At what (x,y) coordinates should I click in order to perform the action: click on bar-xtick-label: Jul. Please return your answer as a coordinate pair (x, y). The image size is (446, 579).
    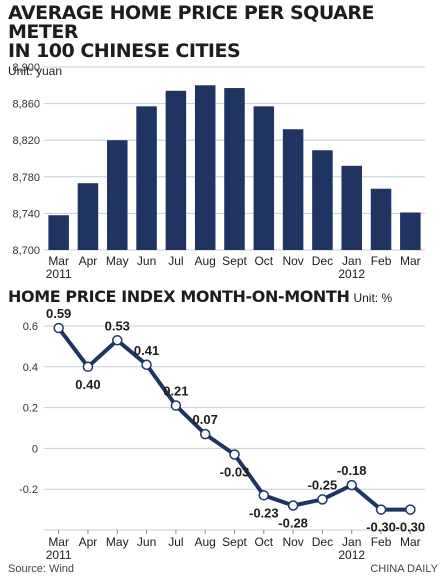
    Looking at the image, I should click on (175, 261).